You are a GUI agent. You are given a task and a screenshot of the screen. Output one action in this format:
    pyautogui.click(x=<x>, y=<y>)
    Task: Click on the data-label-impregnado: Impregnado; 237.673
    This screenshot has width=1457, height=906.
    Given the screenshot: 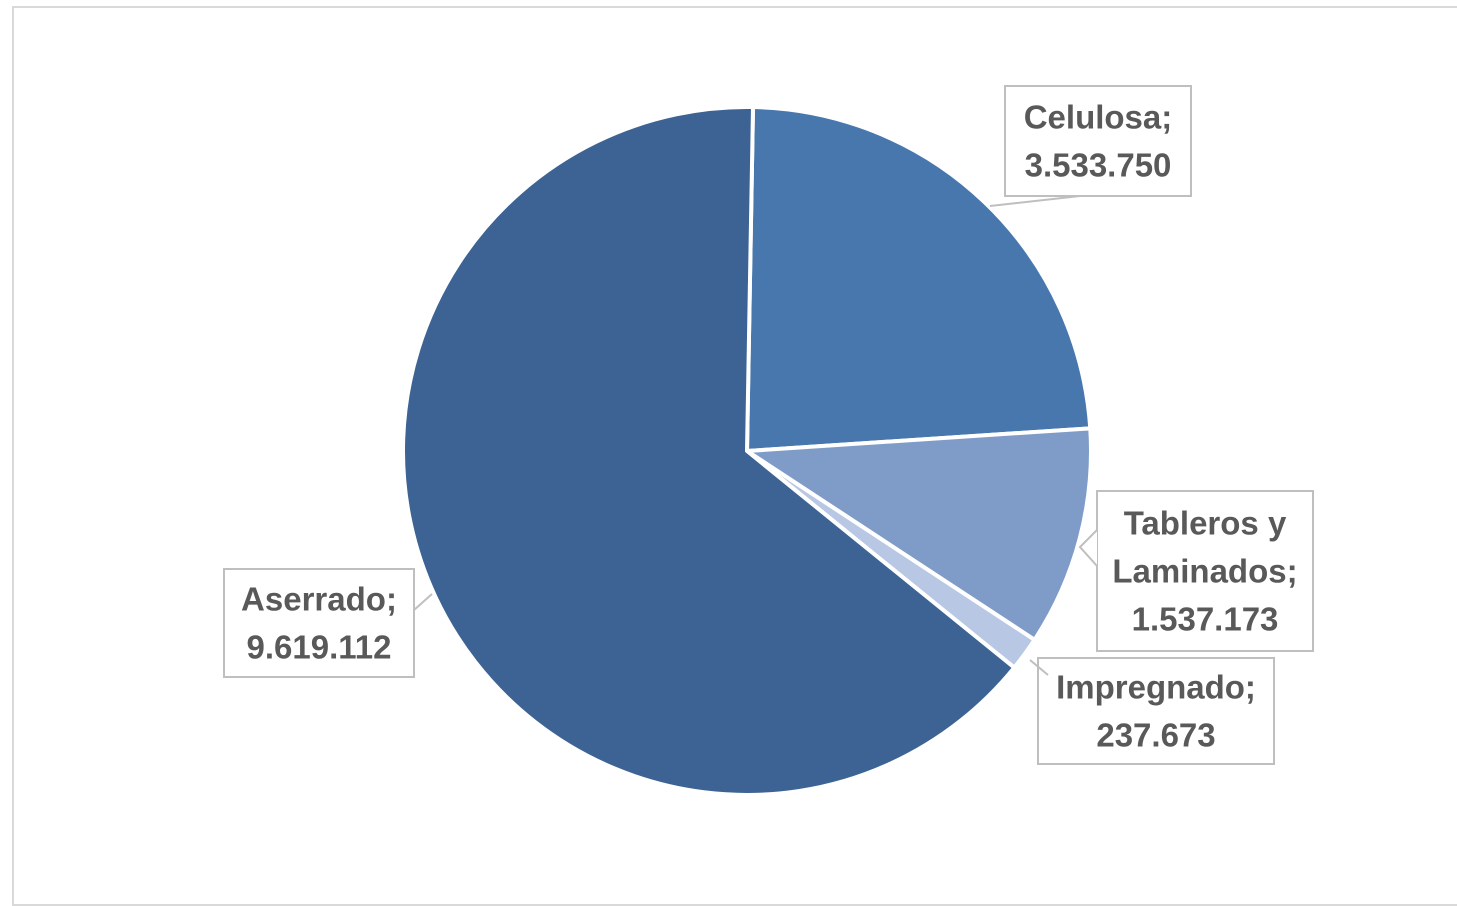 What is the action you would take?
    pyautogui.click(x=1152, y=711)
    